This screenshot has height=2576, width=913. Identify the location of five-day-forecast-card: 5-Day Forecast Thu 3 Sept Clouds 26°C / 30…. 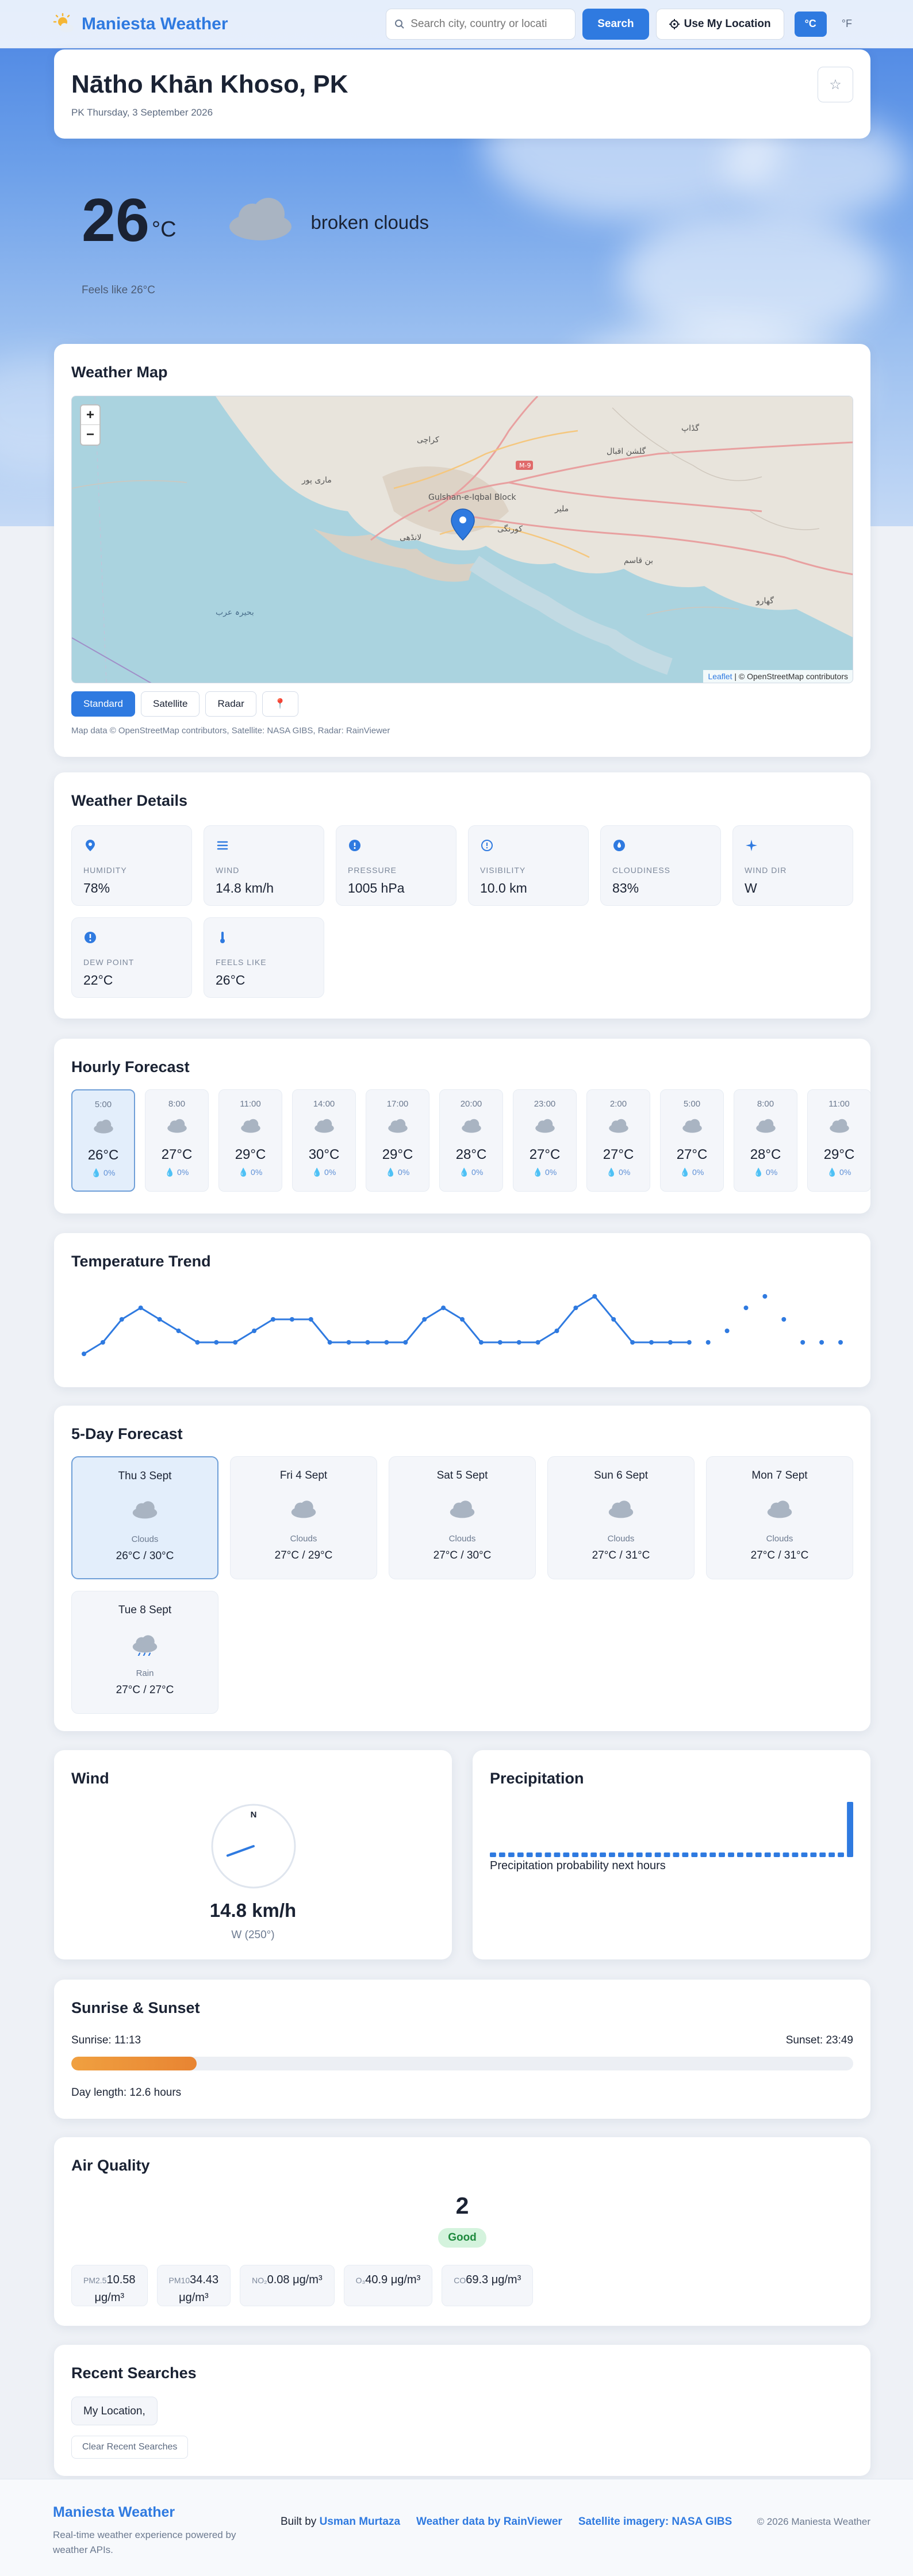
(462, 1568).